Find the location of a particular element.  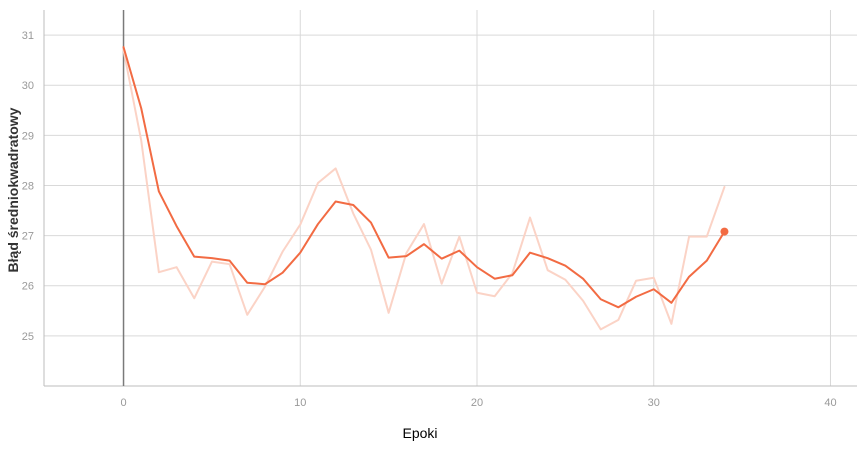

y-tick-label: 28 is located at coordinates (28, 186).